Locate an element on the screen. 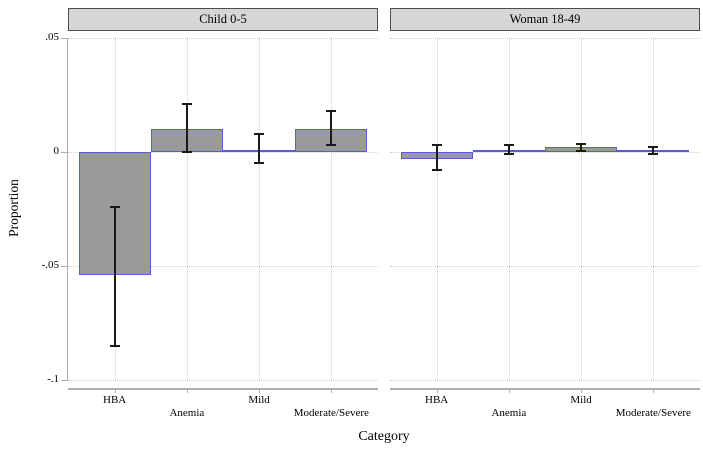  panel-header: Woman 18-49 is located at coordinates (545, 19).